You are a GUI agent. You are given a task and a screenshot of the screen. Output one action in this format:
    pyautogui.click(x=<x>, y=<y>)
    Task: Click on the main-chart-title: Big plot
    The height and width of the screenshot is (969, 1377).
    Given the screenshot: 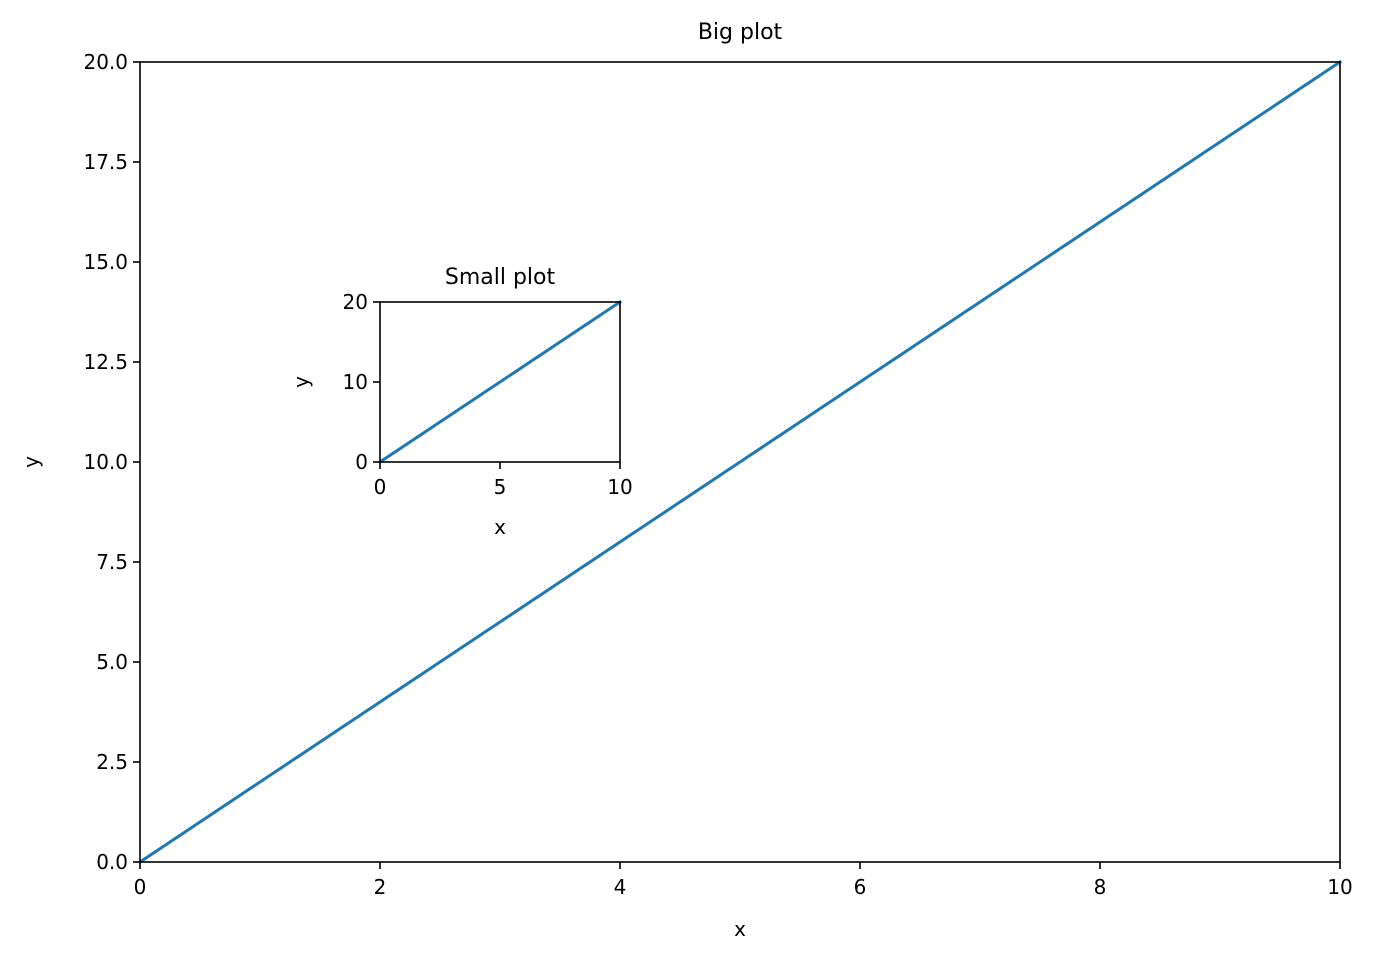 What is the action you would take?
    pyautogui.click(x=740, y=32)
    